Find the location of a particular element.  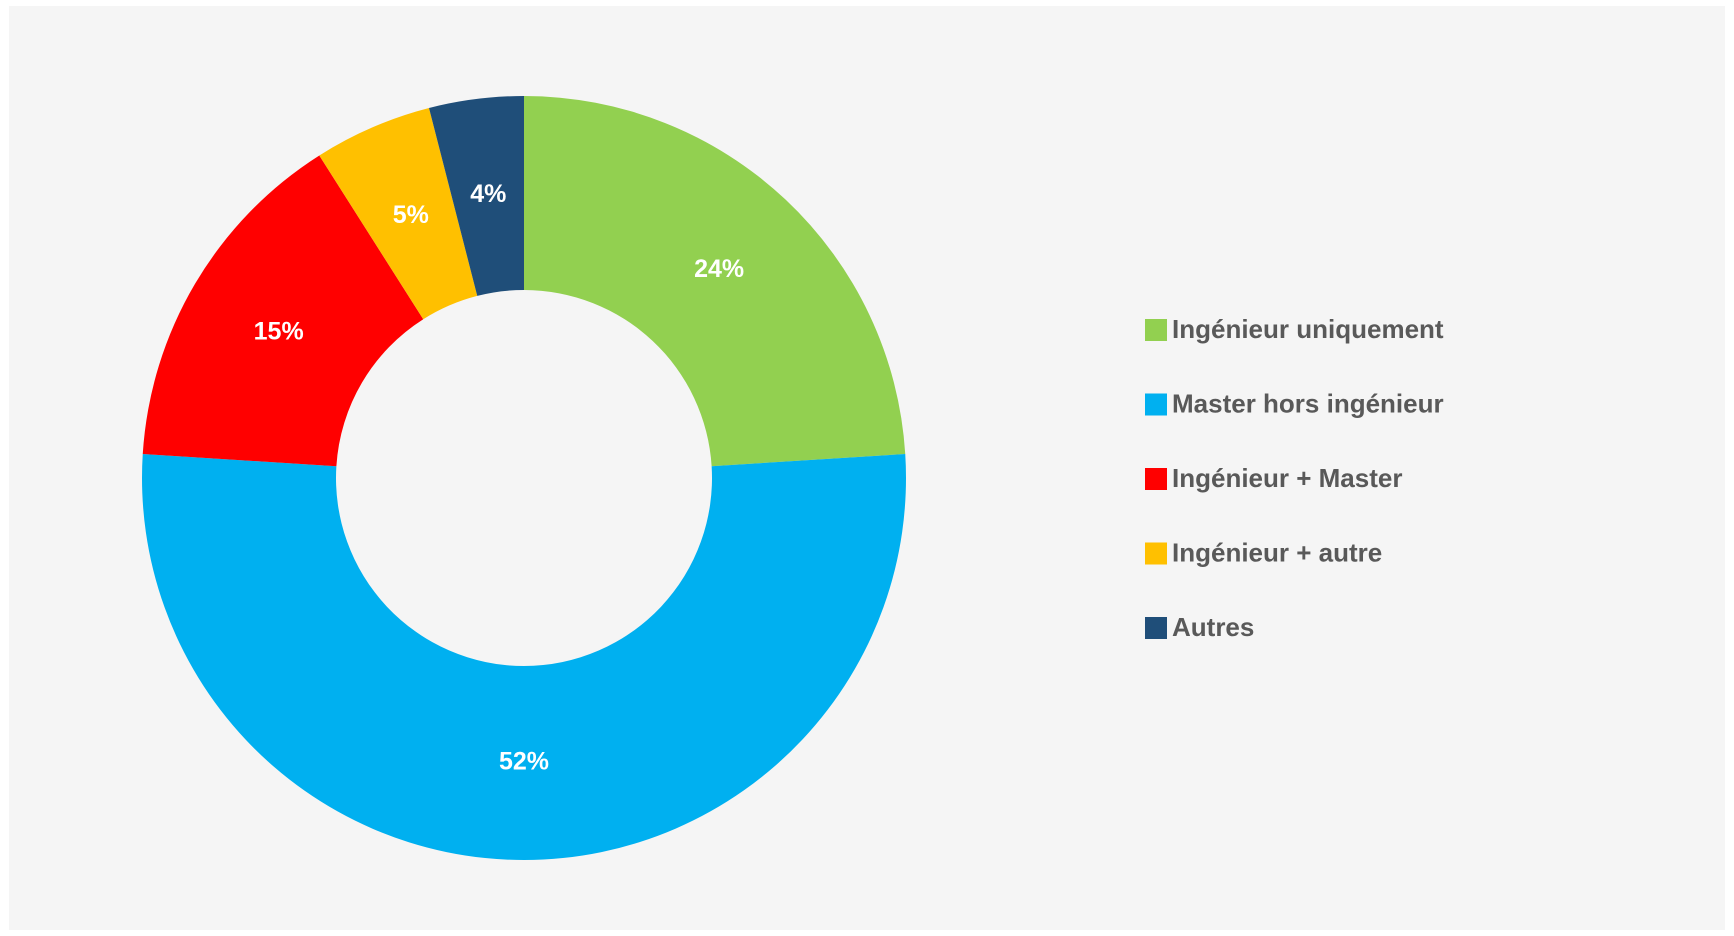

data-label: 15% is located at coordinates (279, 332).